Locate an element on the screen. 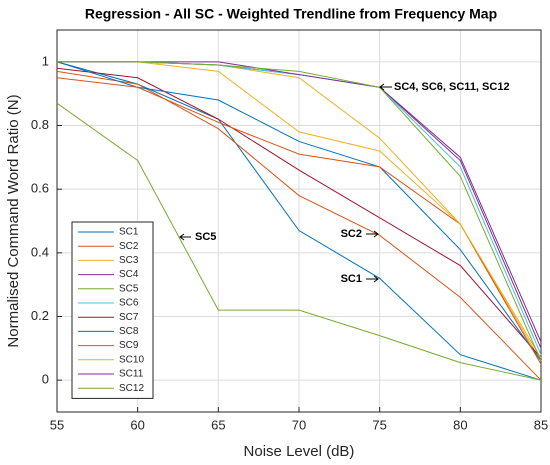  x-tick-label: 75 is located at coordinates (379, 424).